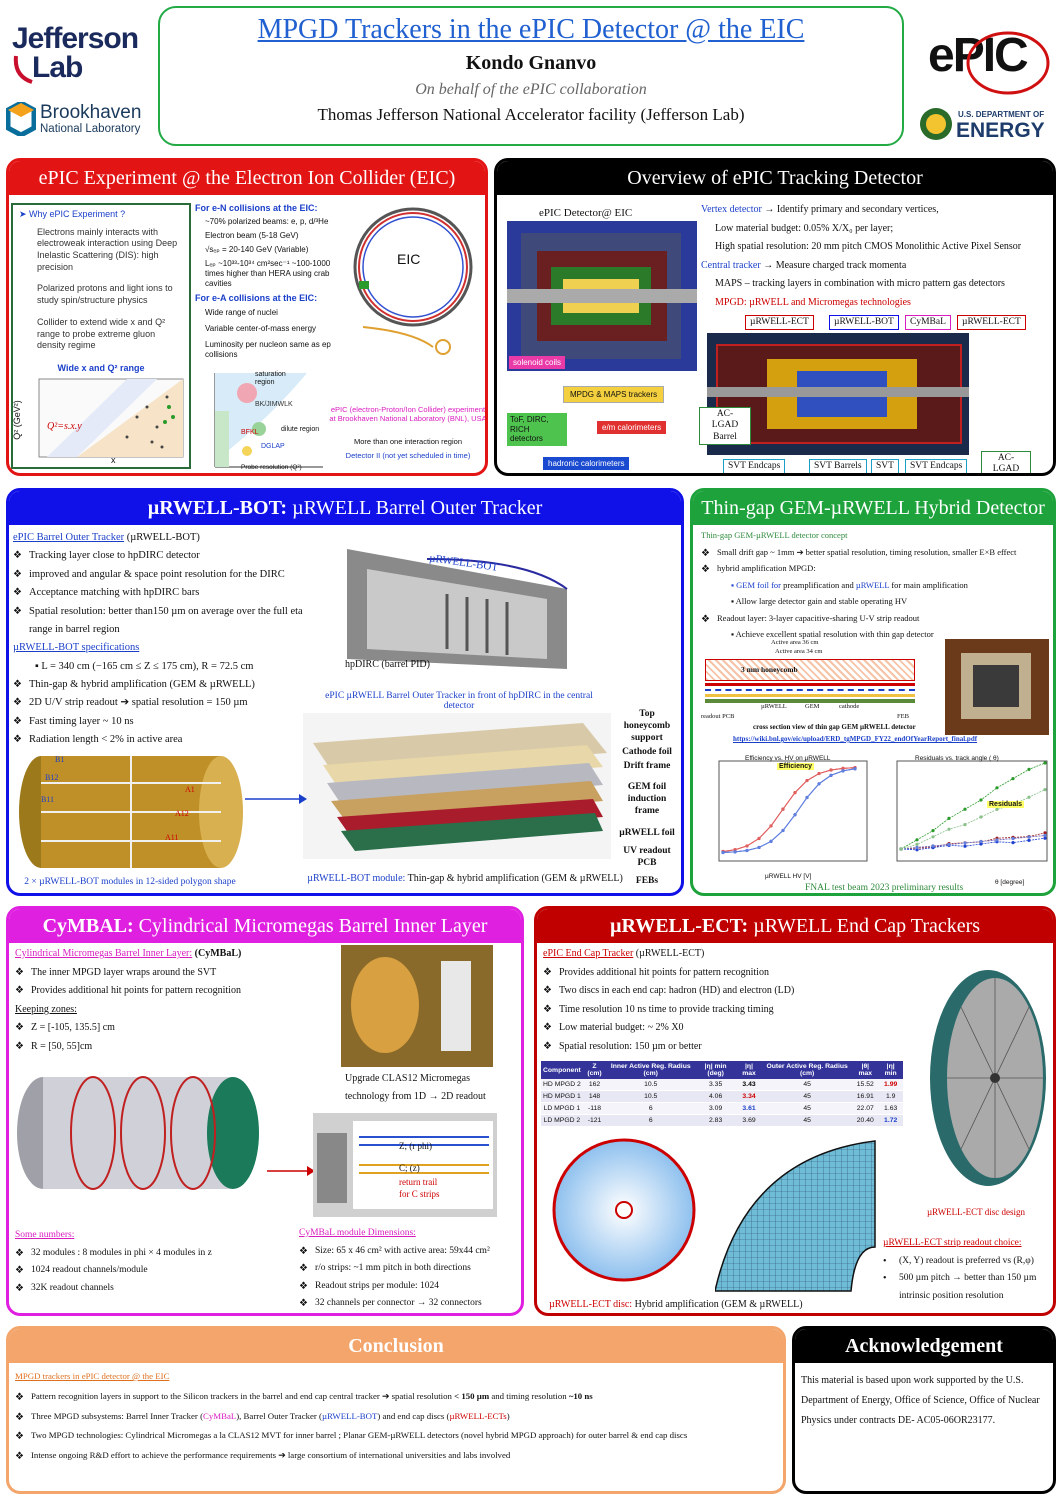 Image resolution: width=1060 pixels, height=1500 pixels. Describe the element at coordinates (812, 706) in the screenshot. I see `xs-gem: GEM` at that location.